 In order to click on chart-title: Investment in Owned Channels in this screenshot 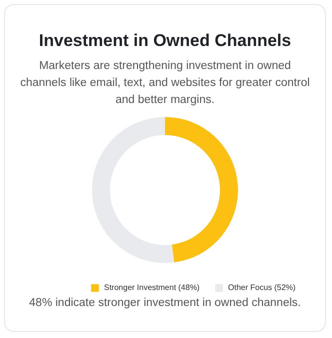, I will do `click(165, 41)`.